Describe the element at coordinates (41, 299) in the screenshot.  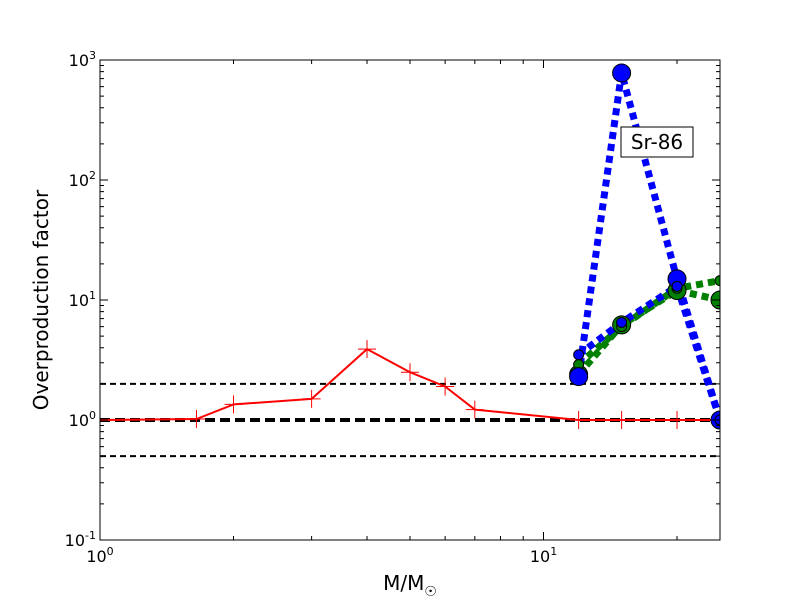
I see `y-axis-label: Overproduction factor` at that location.